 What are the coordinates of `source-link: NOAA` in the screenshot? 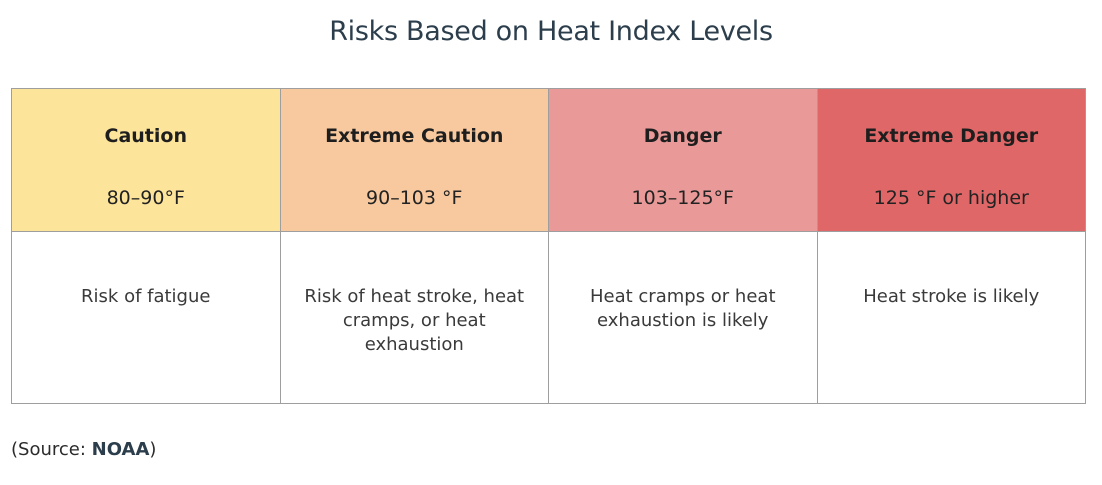 It's located at (120, 449).